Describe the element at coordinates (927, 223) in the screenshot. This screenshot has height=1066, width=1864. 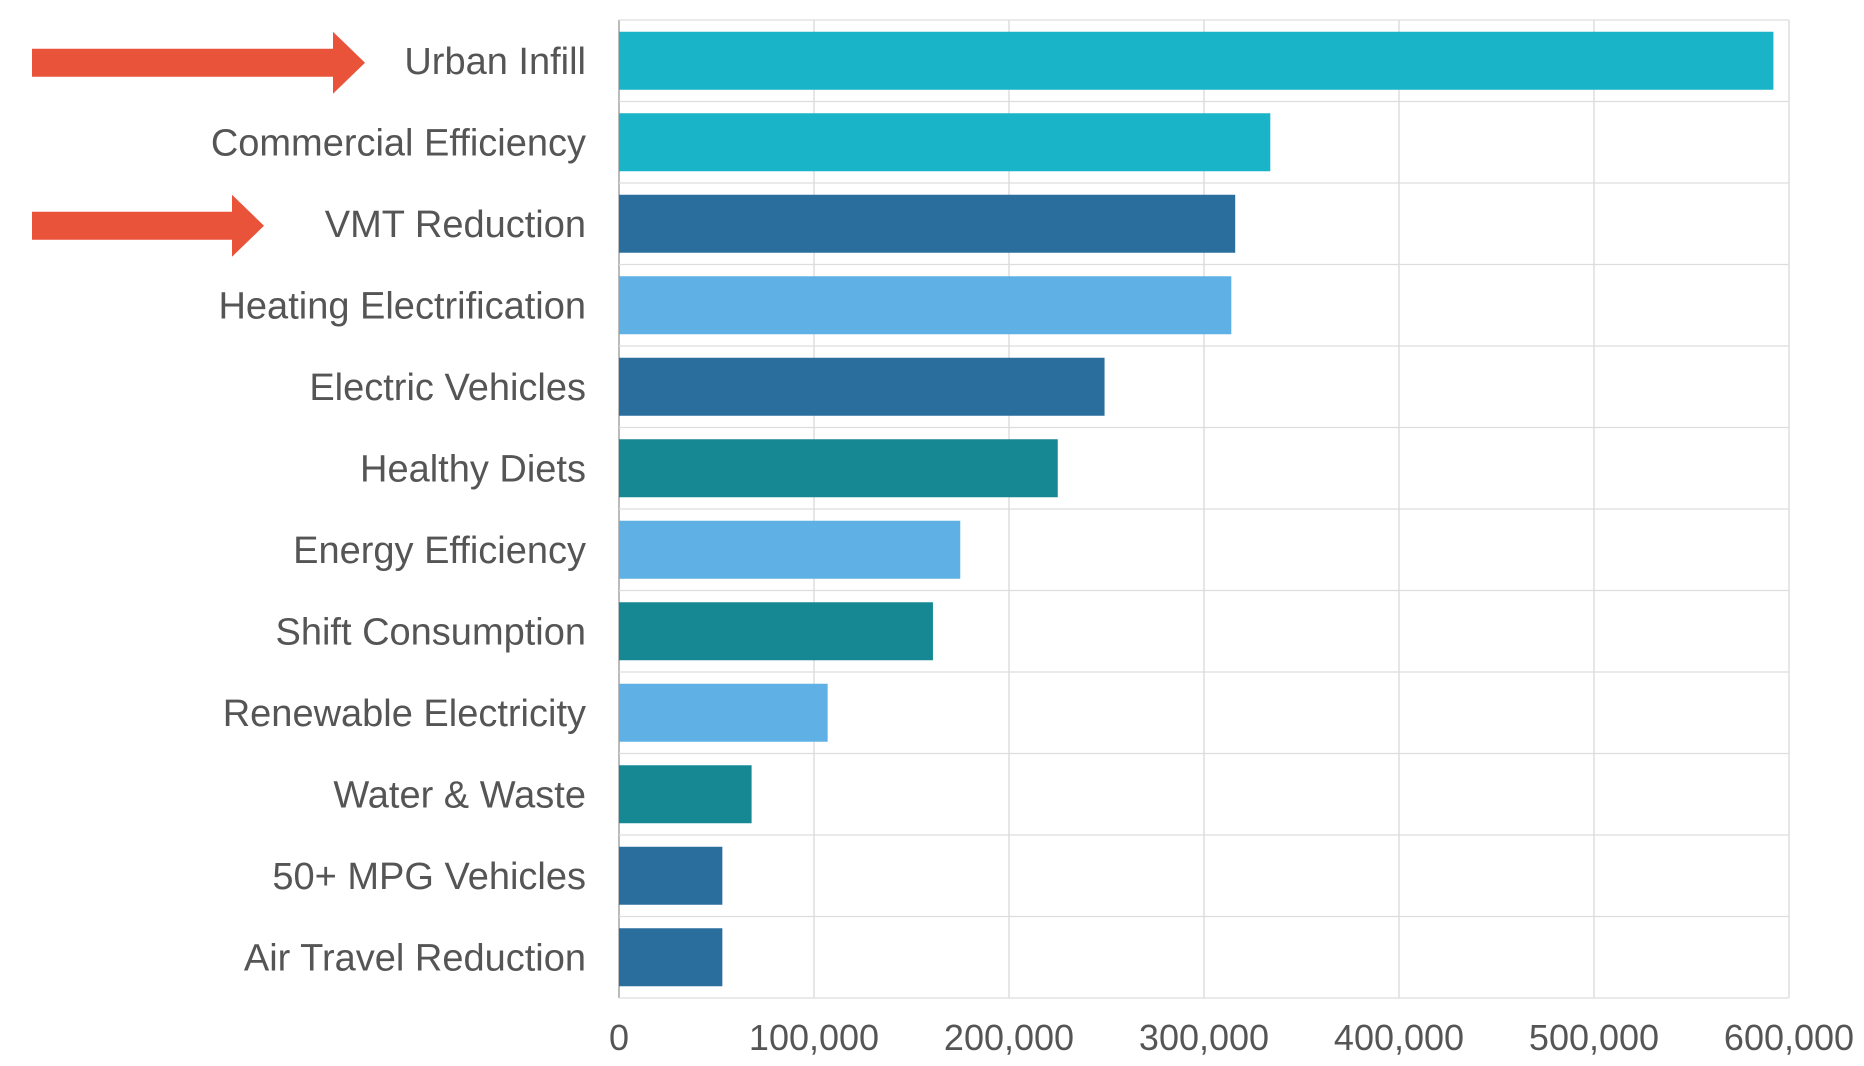
I see `bar-vmt-reduction` at that location.